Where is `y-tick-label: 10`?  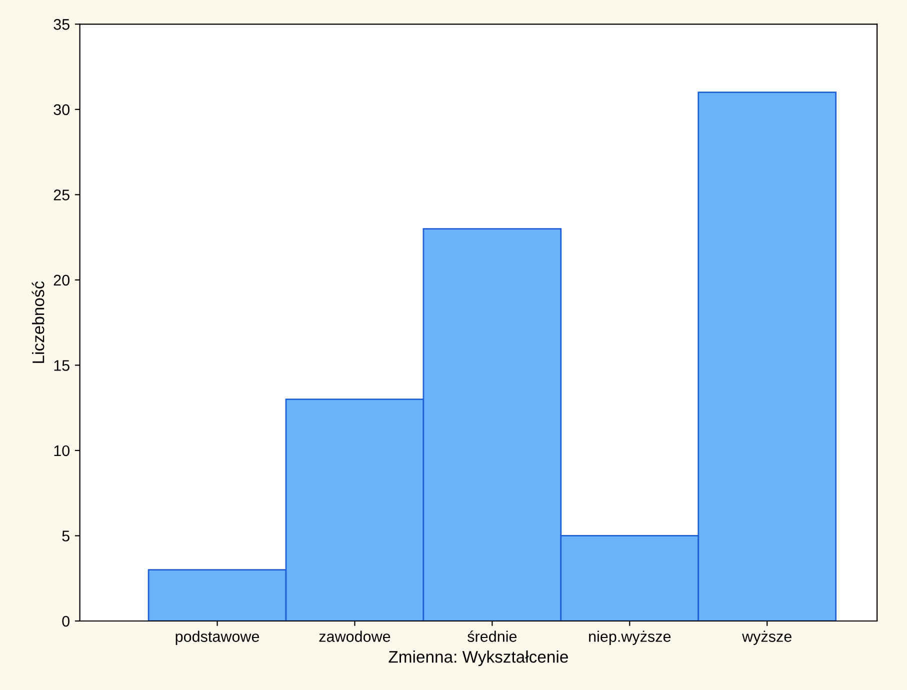
y-tick-label: 10 is located at coordinates (62, 450).